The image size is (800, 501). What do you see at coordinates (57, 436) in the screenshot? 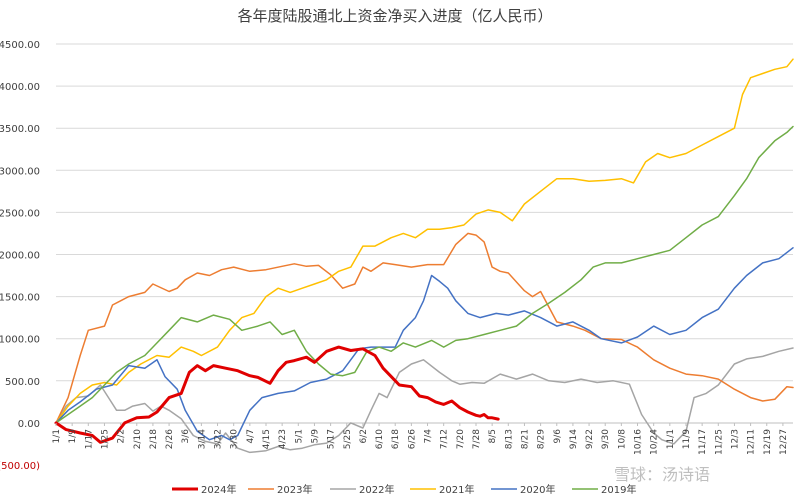
I see `x-tick-label: 1/1` at bounding box center [57, 436].